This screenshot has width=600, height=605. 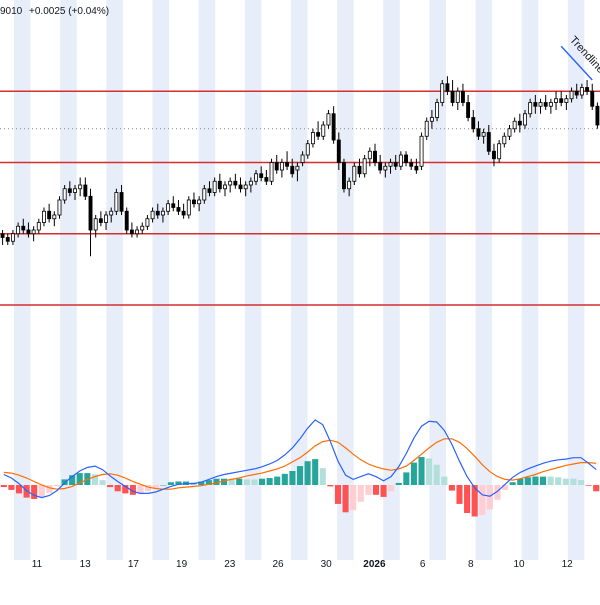 I want to click on signal-line, so click(x=300, y=464).